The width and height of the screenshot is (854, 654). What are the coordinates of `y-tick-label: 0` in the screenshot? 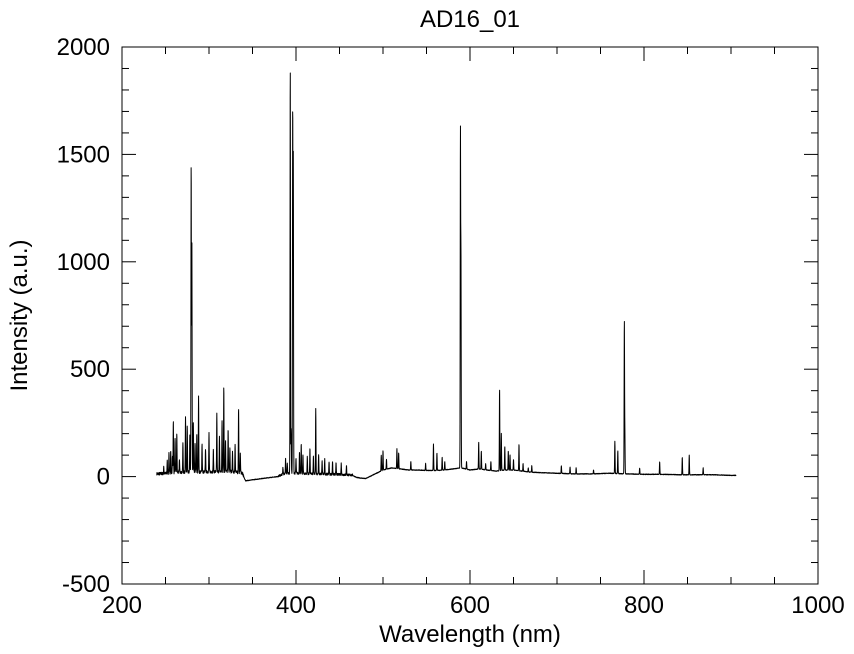 It's located at (103, 477).